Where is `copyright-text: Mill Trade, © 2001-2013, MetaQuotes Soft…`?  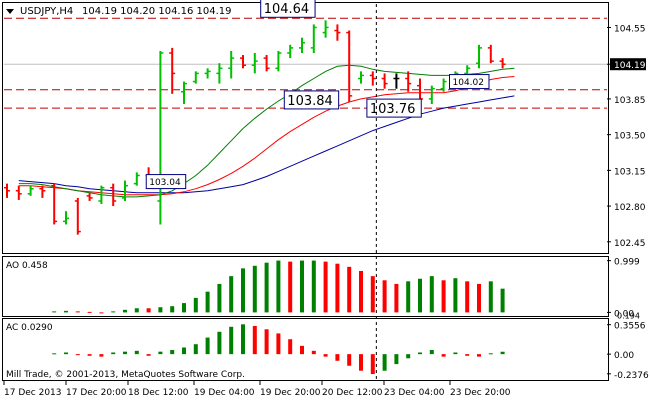 copyright-text: Mill Trade, © 2001-2013, MetaQuotes Soft… is located at coordinates (125, 375).